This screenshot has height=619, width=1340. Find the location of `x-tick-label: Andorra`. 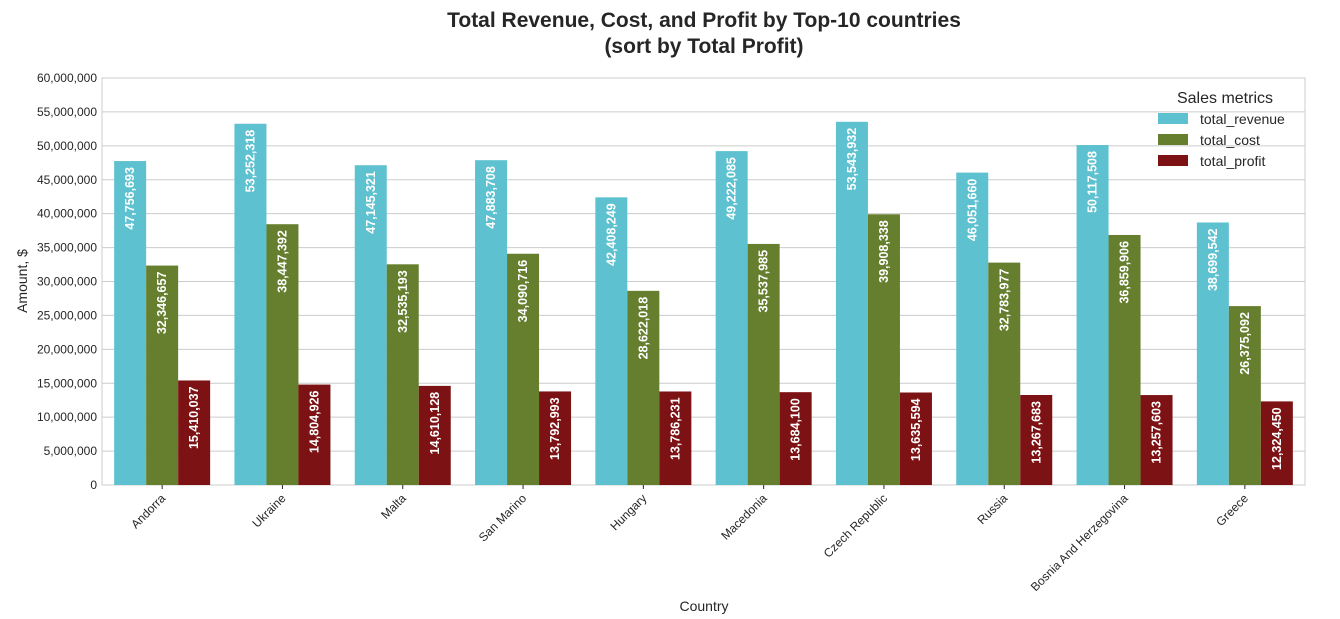

x-tick-label: Andorra is located at coordinates (148, 511).